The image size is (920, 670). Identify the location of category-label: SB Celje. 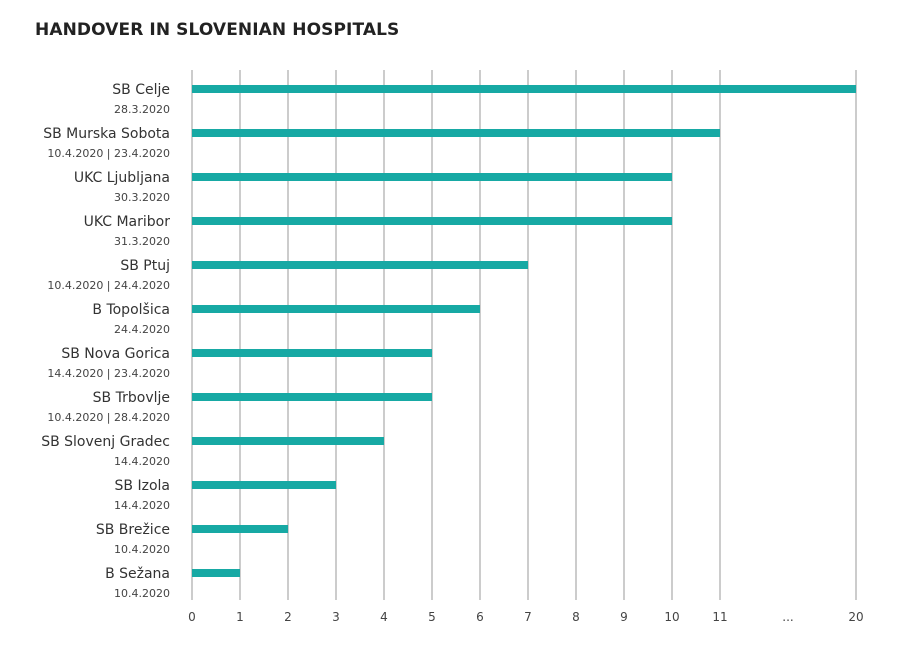
(141, 90).